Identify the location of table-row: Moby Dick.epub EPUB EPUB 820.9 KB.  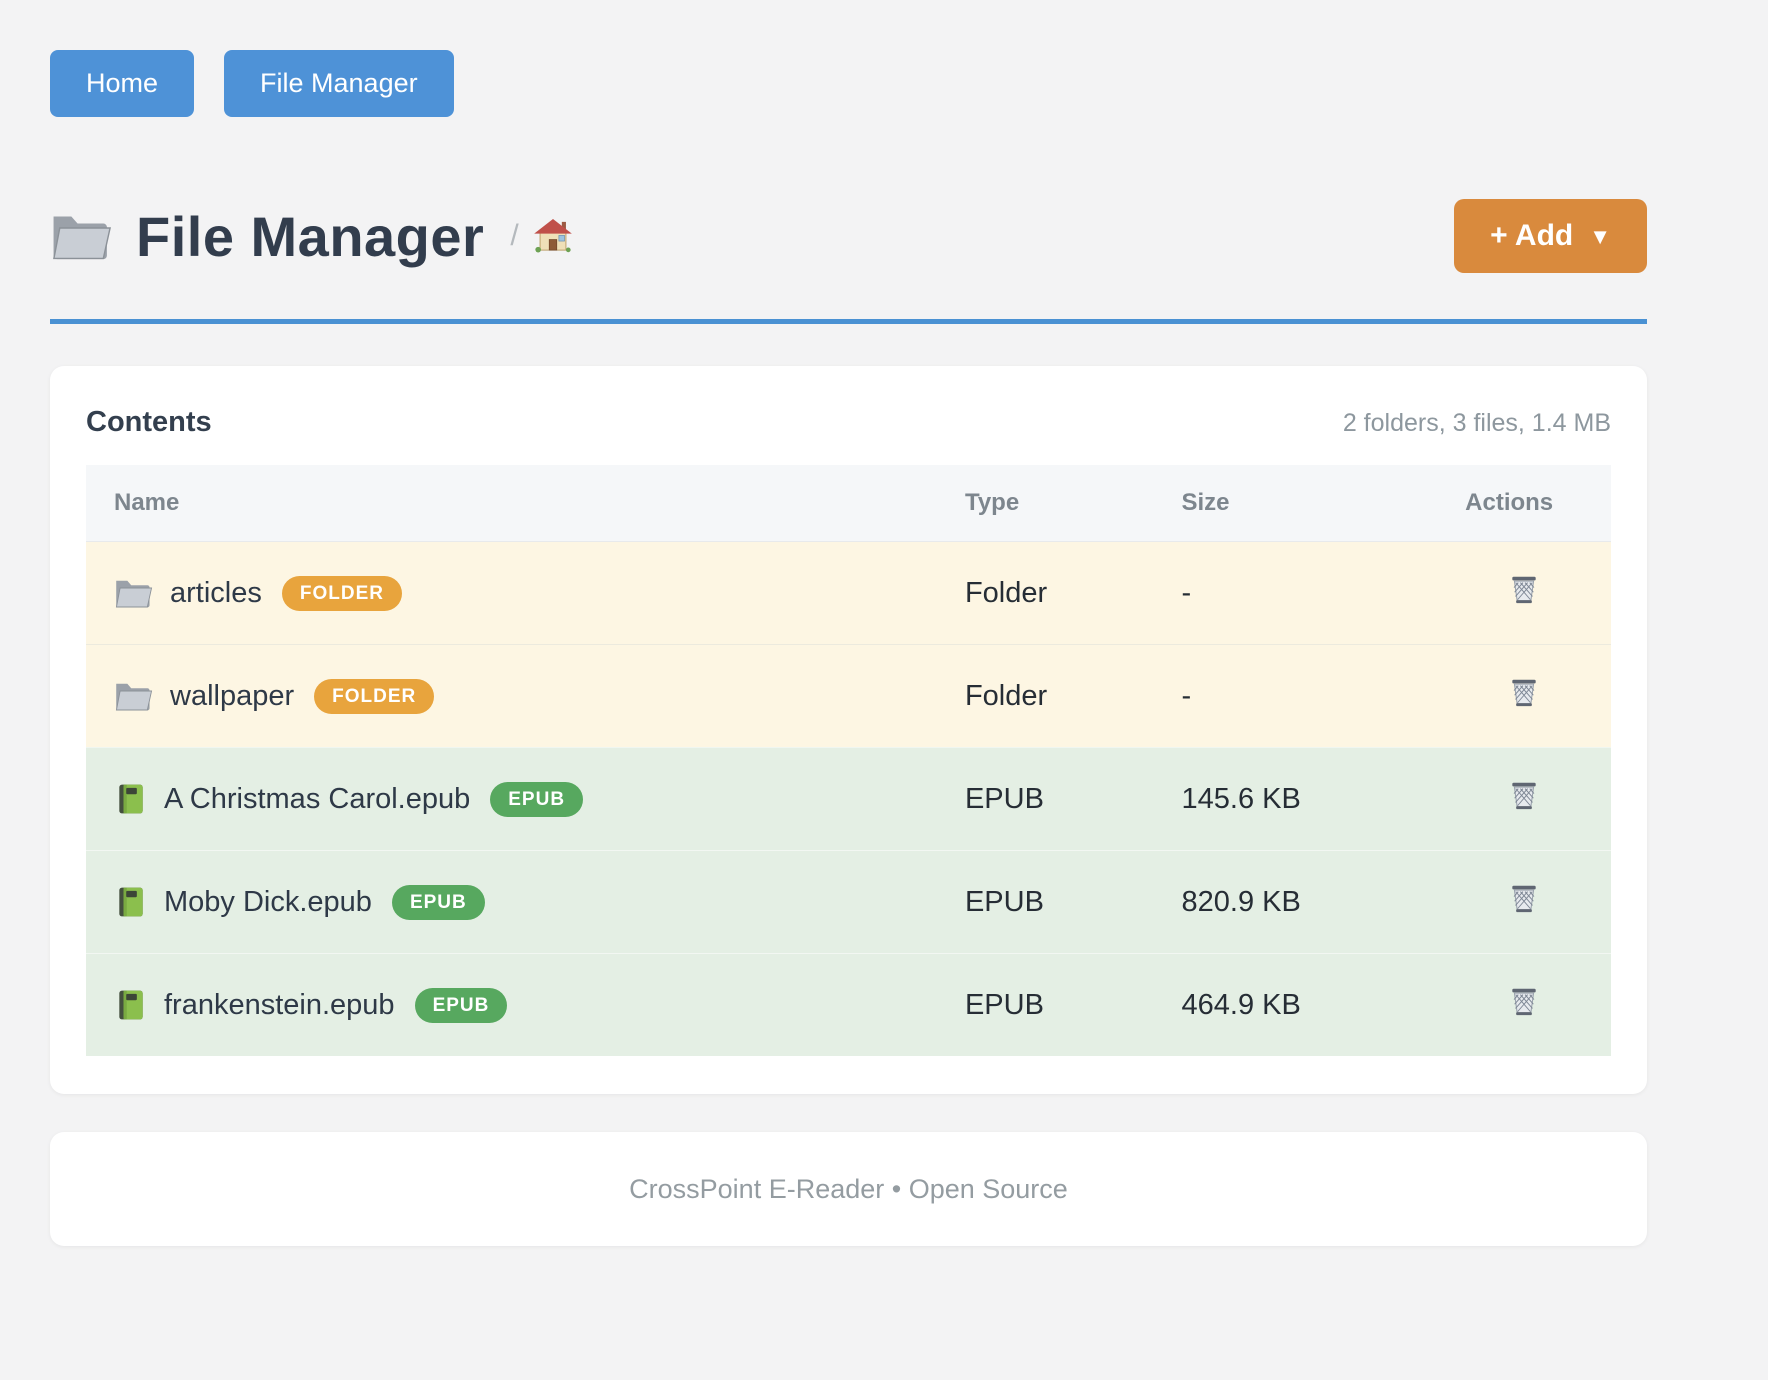
(848, 902).